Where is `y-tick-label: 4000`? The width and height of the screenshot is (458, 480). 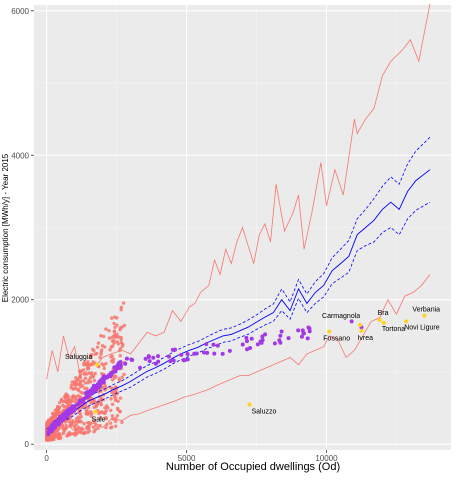 y-tick-label: 4000 is located at coordinates (20, 155).